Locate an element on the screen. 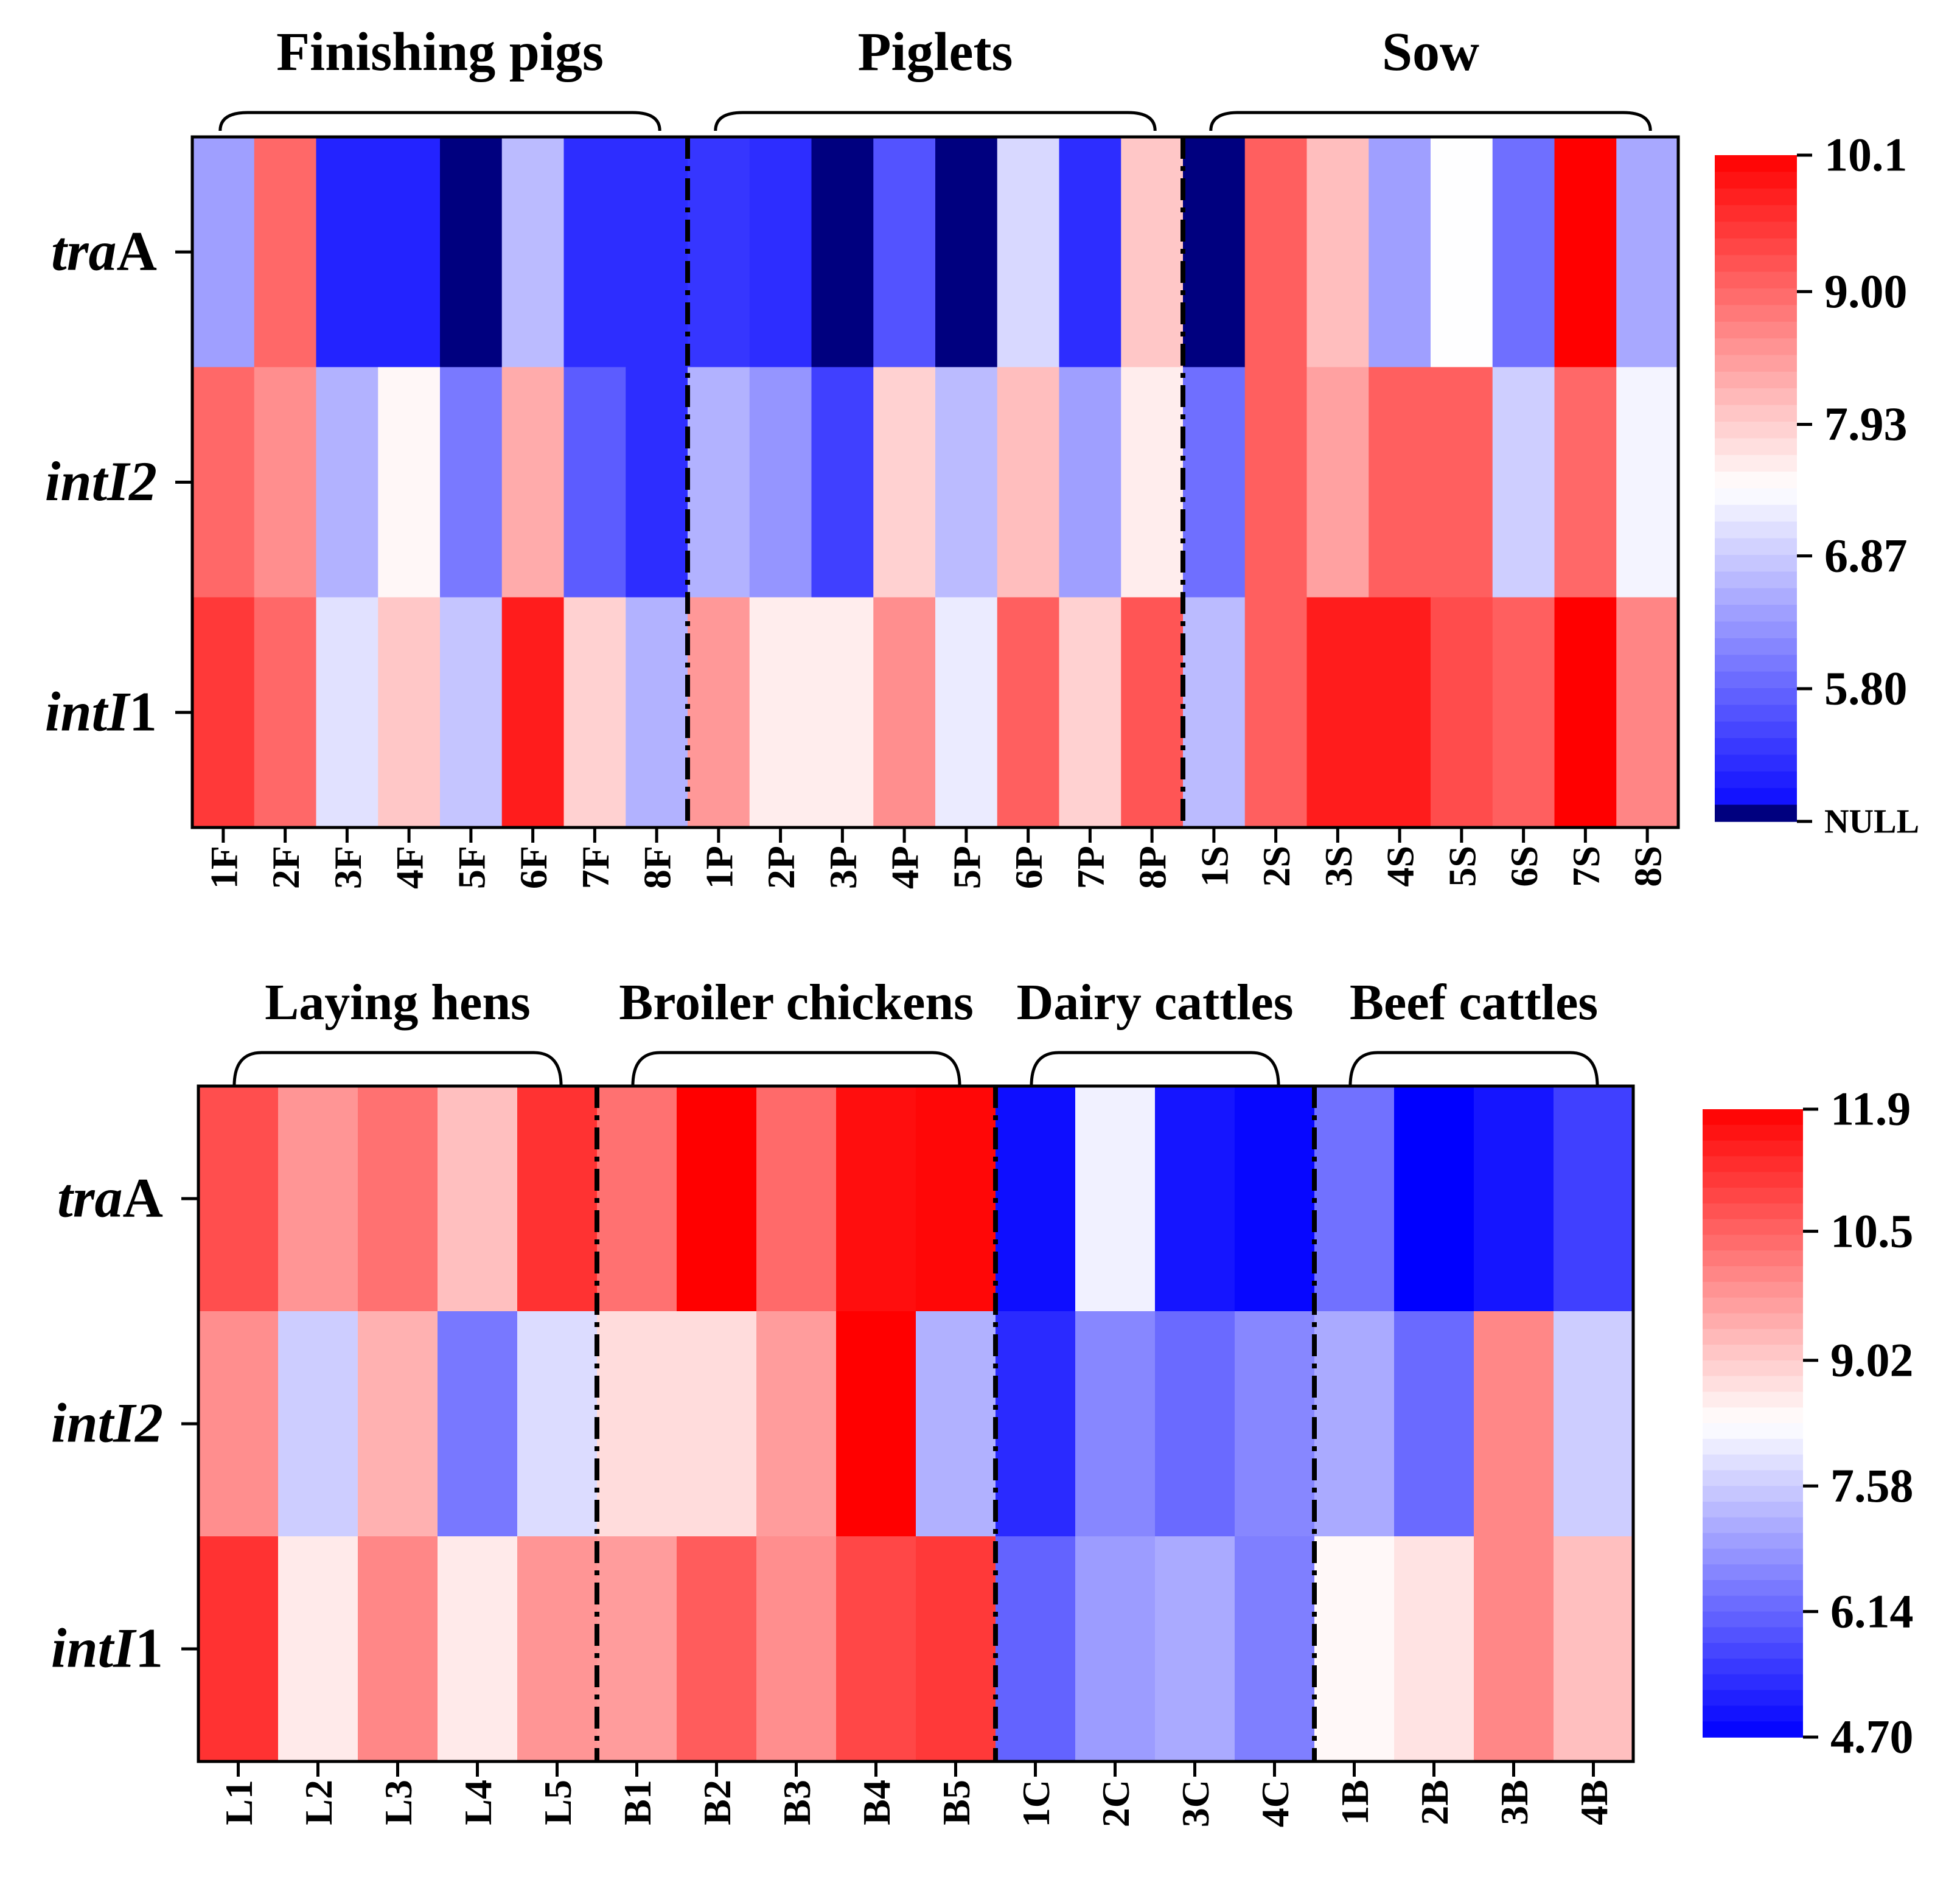  column-label: 3P is located at coordinates (843, 867).